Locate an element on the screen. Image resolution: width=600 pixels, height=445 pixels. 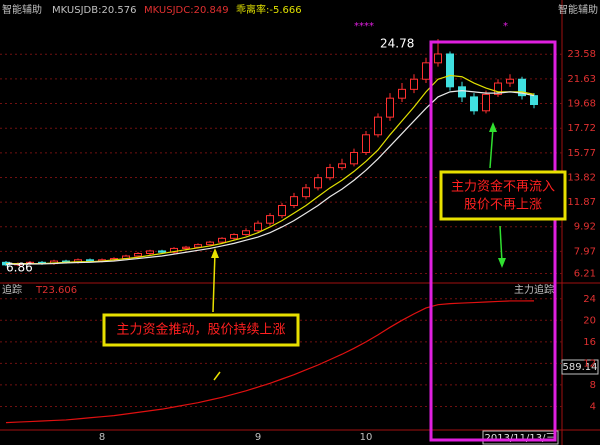
y-tick-label: 12 is located at coordinates (589, 363).